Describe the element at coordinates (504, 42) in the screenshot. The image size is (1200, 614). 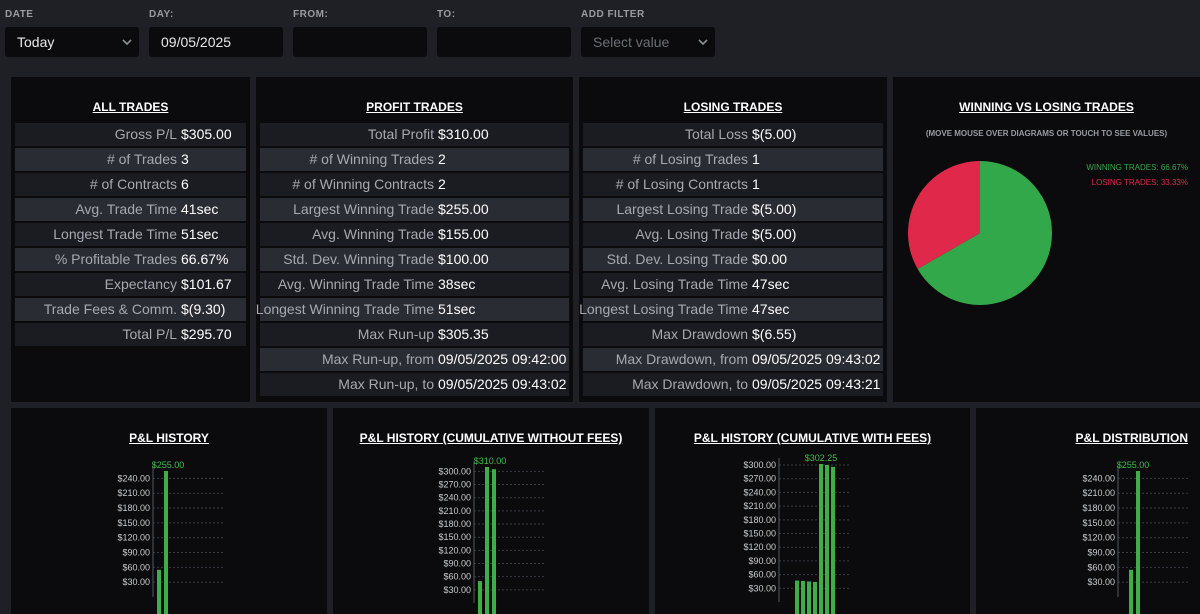
I see `to-input` at that location.